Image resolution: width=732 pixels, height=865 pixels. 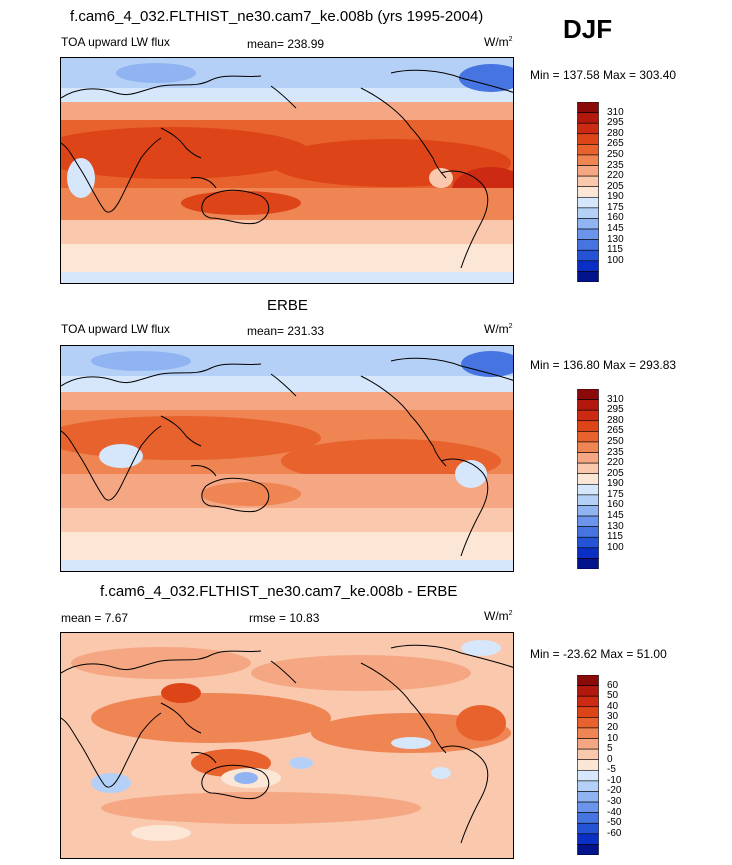 What do you see at coordinates (615, 547) in the screenshot?
I see `panel2-colorbar-tick-label: 100` at bounding box center [615, 547].